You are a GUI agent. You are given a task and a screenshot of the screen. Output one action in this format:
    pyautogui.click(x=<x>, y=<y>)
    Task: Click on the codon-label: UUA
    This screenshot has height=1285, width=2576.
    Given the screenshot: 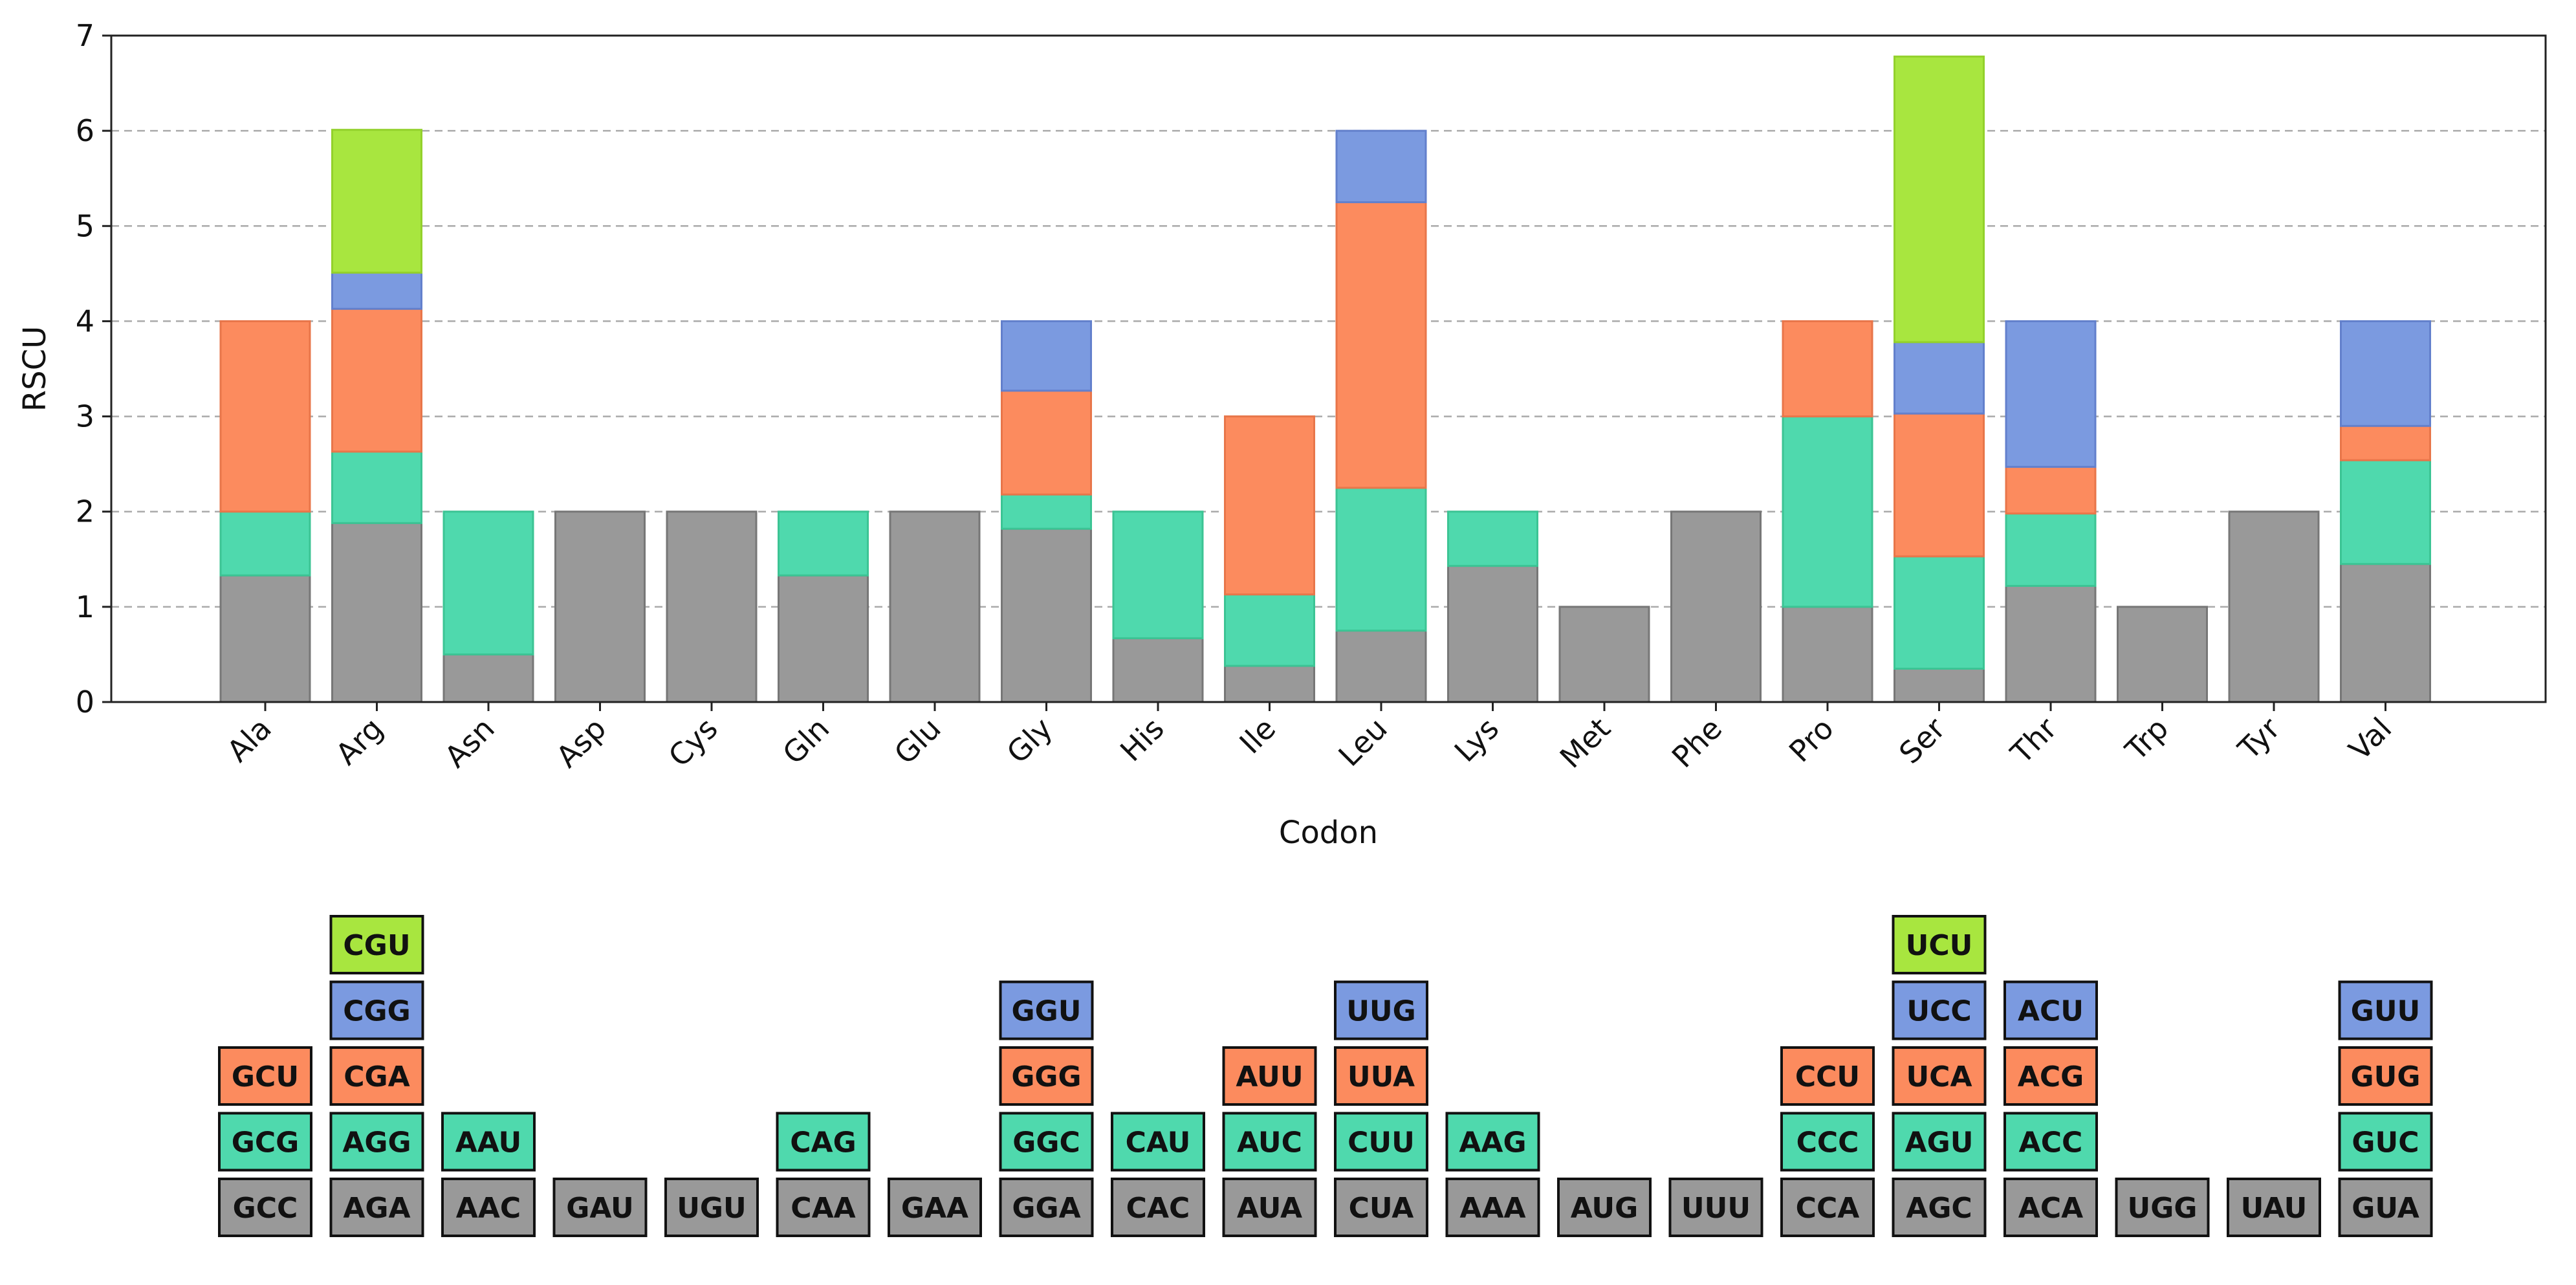 What is the action you would take?
    pyautogui.click(x=1381, y=1076)
    